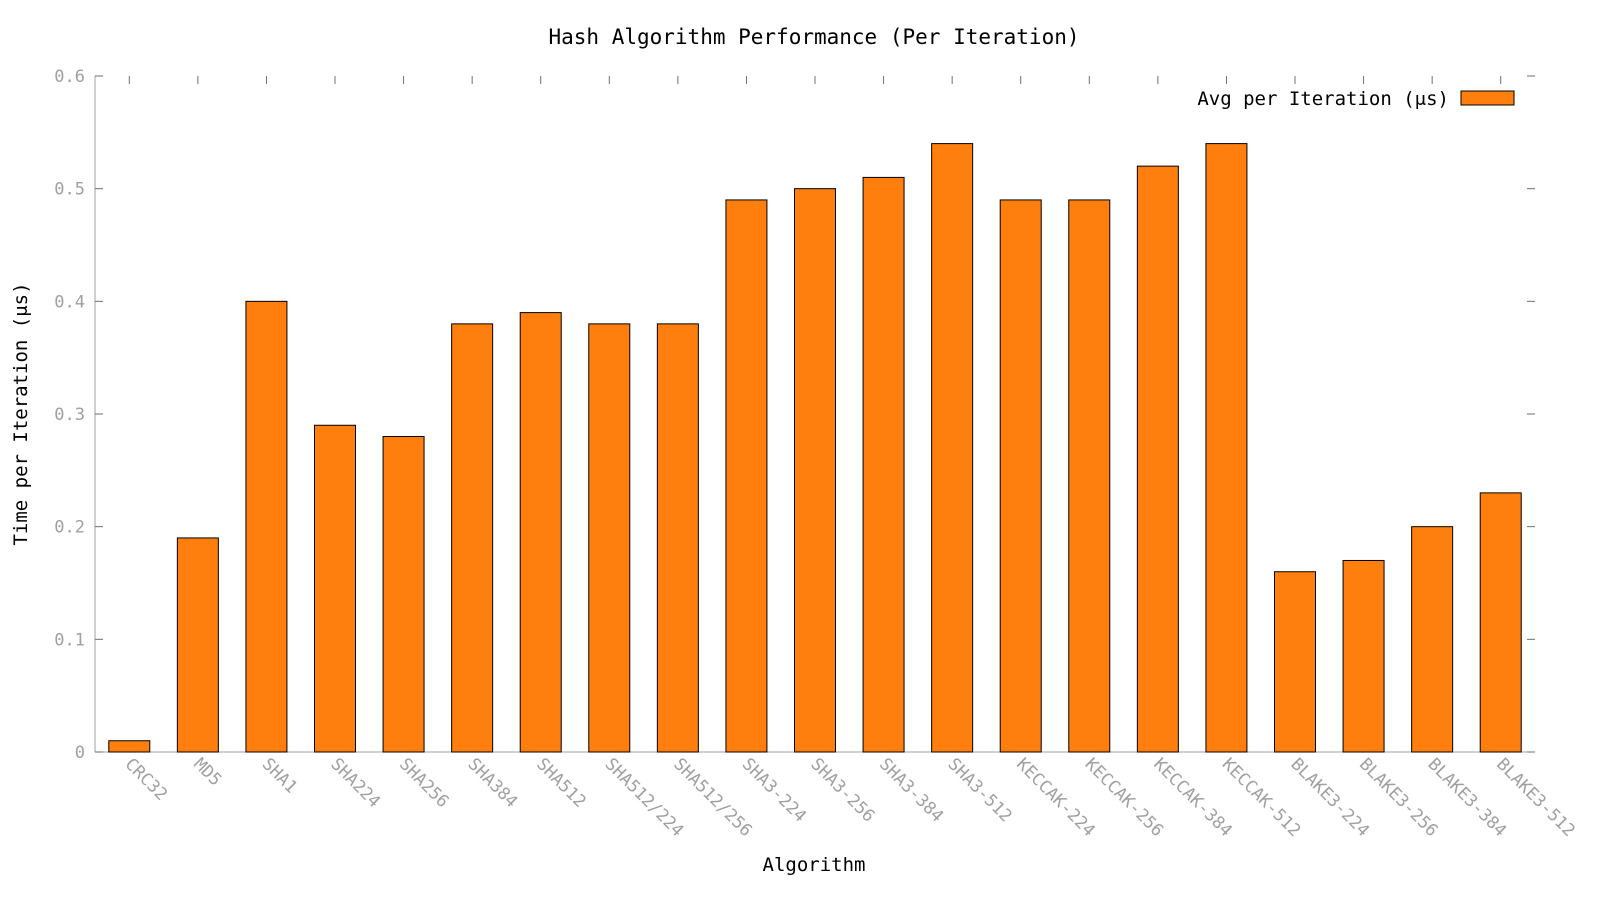  Describe the element at coordinates (80, 753) in the screenshot. I see `y-tick-label: 0` at that location.